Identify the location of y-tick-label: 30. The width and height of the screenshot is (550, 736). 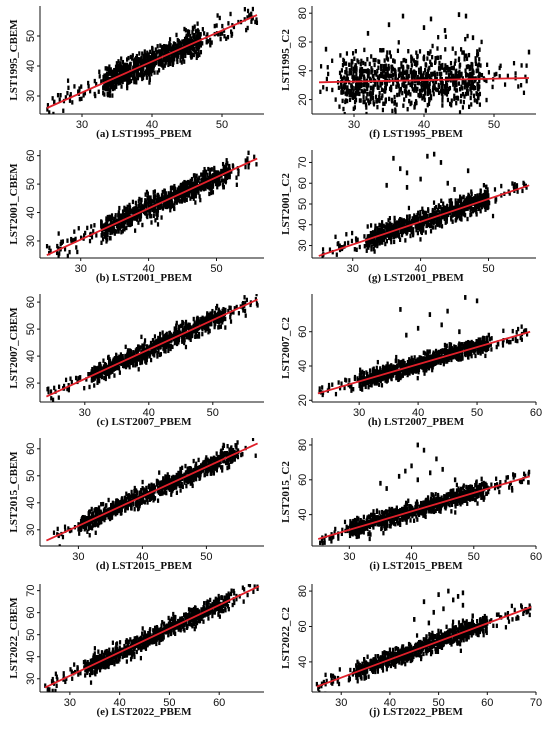
(31, 530).